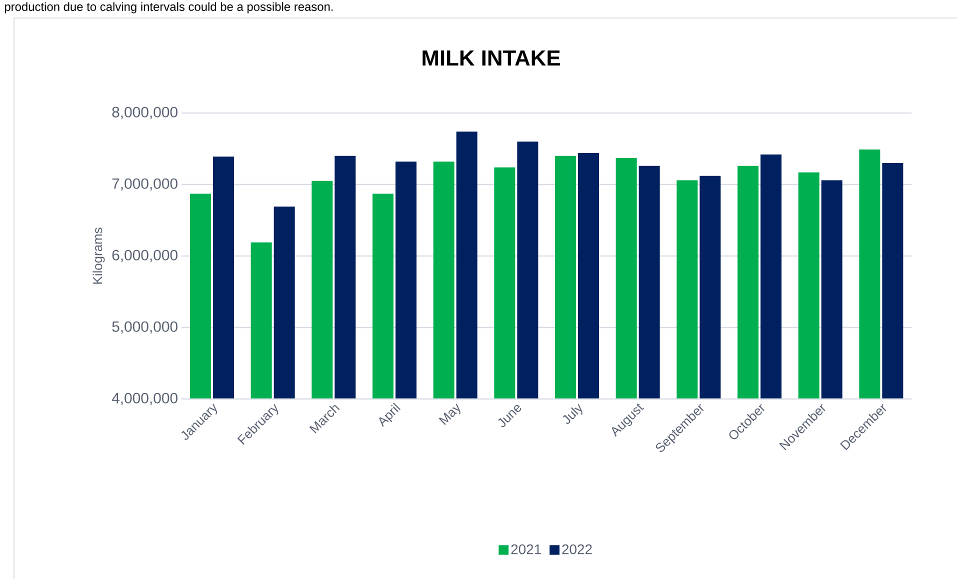  What do you see at coordinates (98, 256) in the screenshot?
I see `y-axis-title: Kilograms` at bounding box center [98, 256].